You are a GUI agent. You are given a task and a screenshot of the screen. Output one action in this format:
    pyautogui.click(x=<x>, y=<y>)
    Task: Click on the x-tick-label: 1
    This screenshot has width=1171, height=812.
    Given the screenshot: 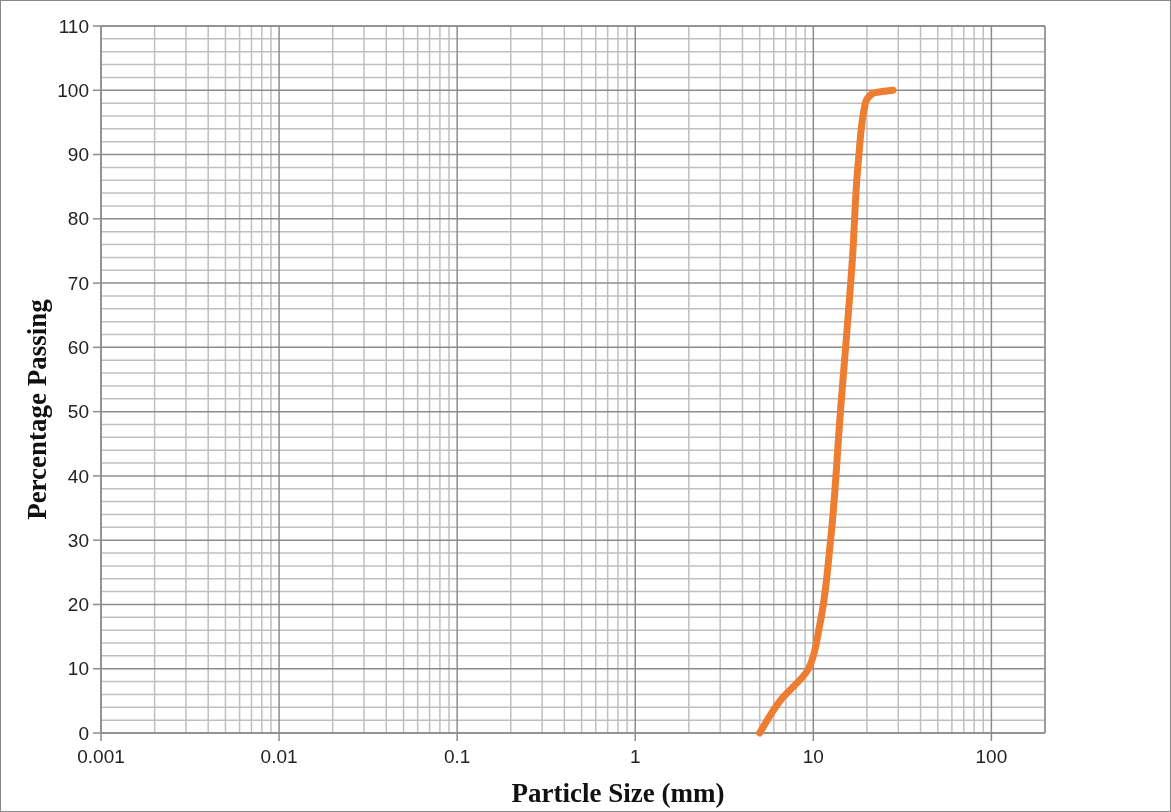 What is the action you would take?
    pyautogui.click(x=635, y=756)
    